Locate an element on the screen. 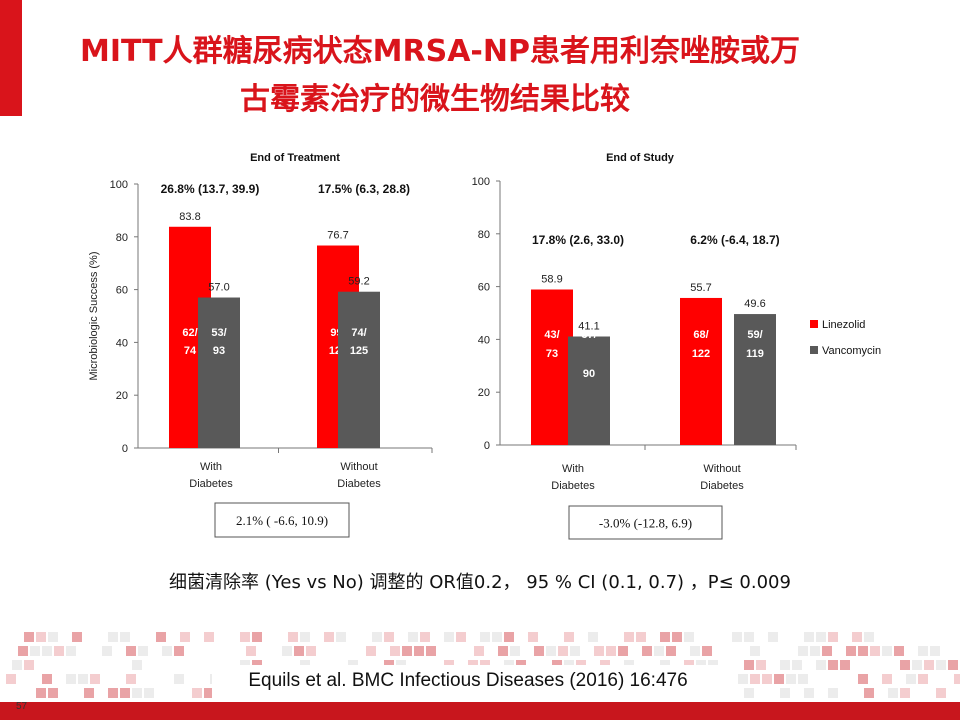  y-tick-label: 80 is located at coordinates (484, 235).